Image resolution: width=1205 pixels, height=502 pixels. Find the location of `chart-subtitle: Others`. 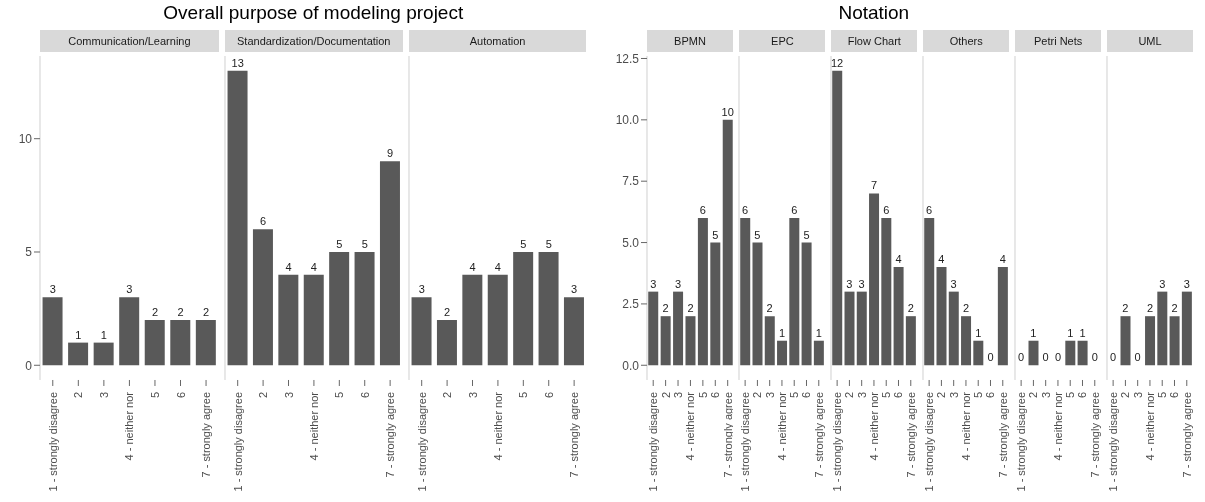

chart-subtitle: Others is located at coordinates (966, 41).